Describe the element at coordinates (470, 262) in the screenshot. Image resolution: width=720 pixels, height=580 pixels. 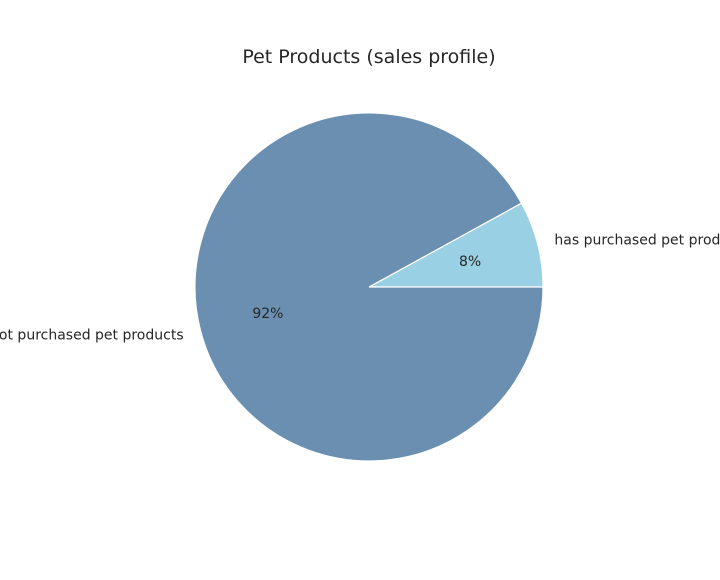
I see `slice-percent-0: 8%` at that location.